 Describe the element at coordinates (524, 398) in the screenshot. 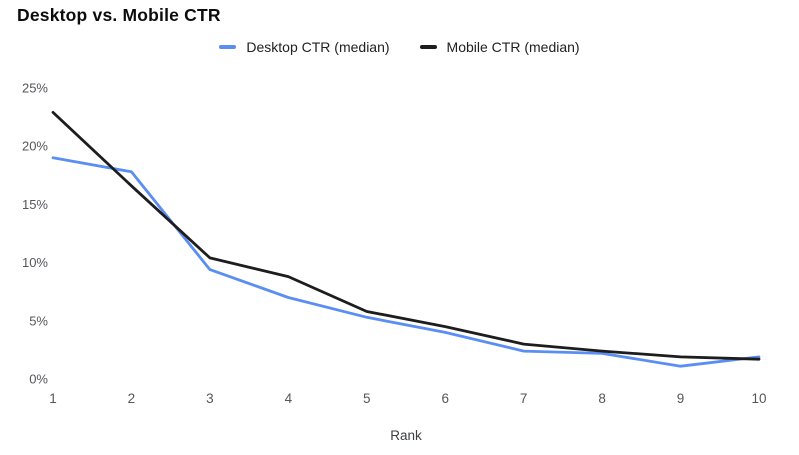

I see `x-axis-tick-label: 7` at that location.